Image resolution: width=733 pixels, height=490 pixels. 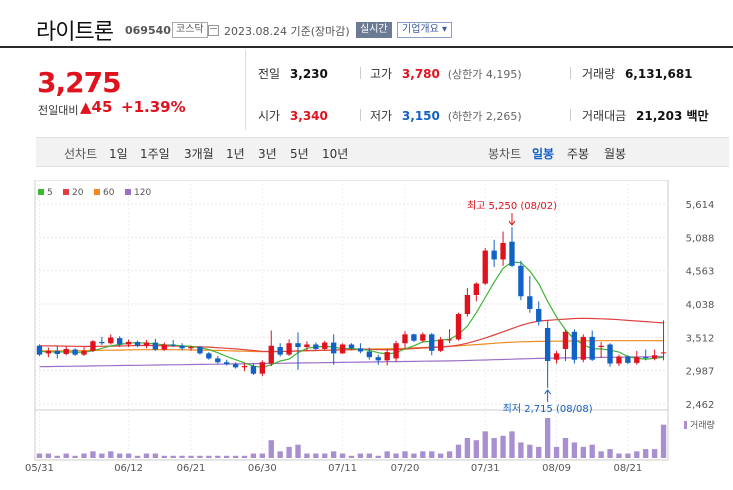 I want to click on tab-5y: 5년, so click(x=299, y=154).